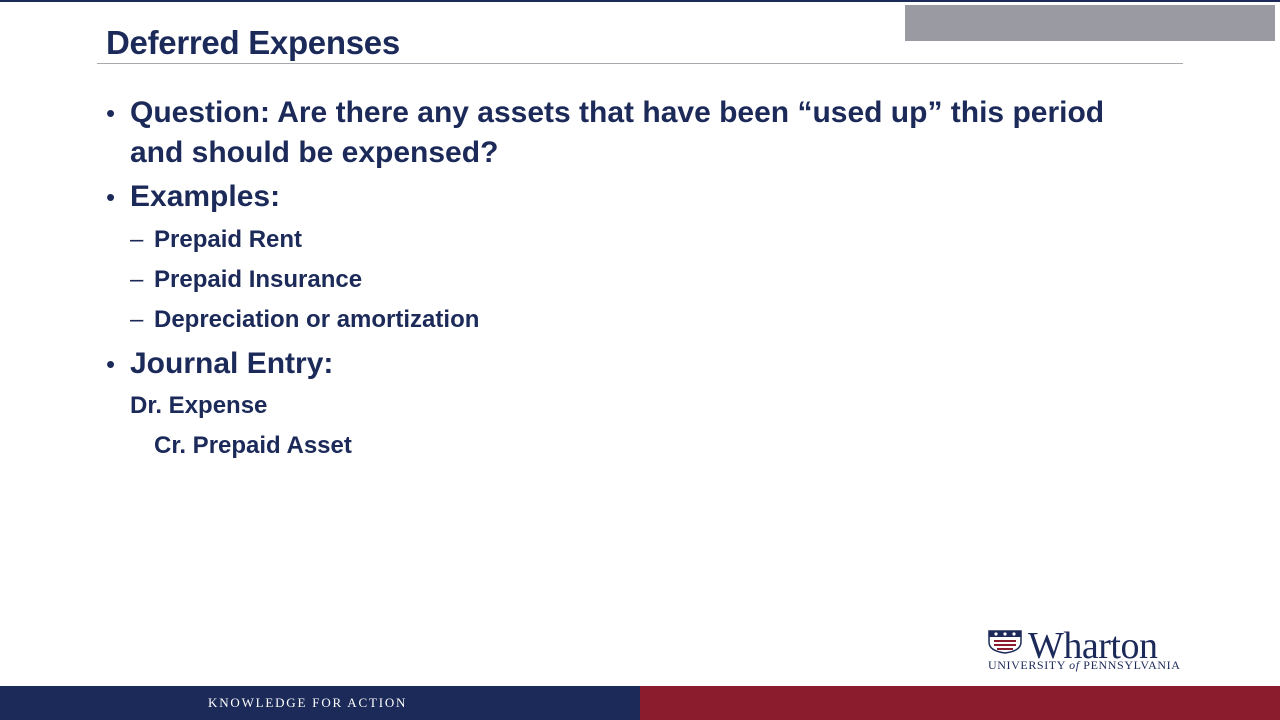 The width and height of the screenshot is (1280, 720). I want to click on footer-tagline: KNOWLEDGE FOR ACTION, so click(308, 702).